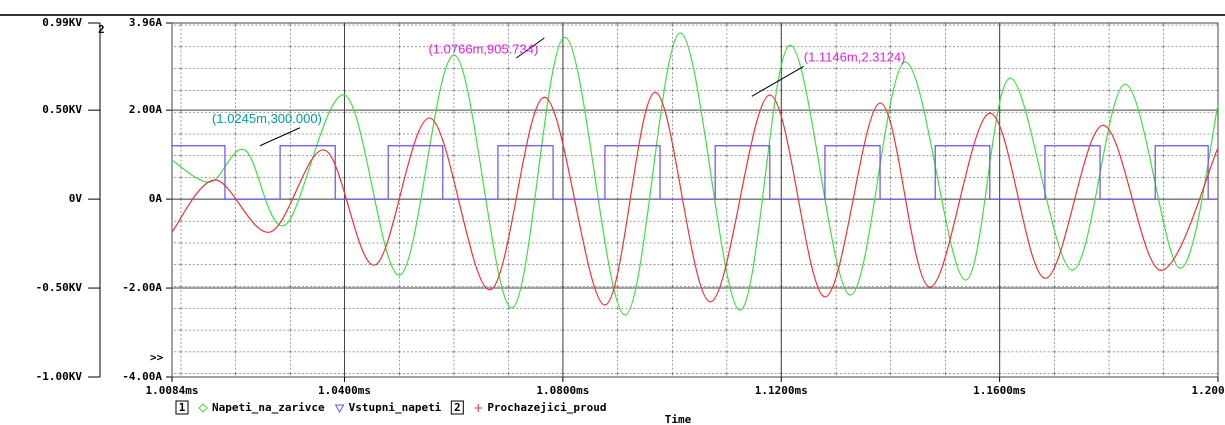 This screenshot has height=425, width=1225. Describe the element at coordinates (157, 357) in the screenshot. I see `overflow-marker: >>` at that location.